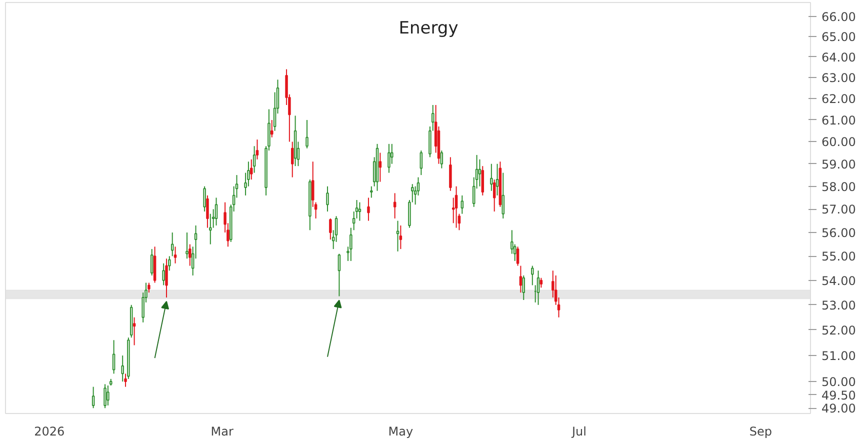 This screenshot has height=441, width=860. Describe the element at coordinates (839, 382) in the screenshot. I see `y-tick-label: 50.00` at that location.